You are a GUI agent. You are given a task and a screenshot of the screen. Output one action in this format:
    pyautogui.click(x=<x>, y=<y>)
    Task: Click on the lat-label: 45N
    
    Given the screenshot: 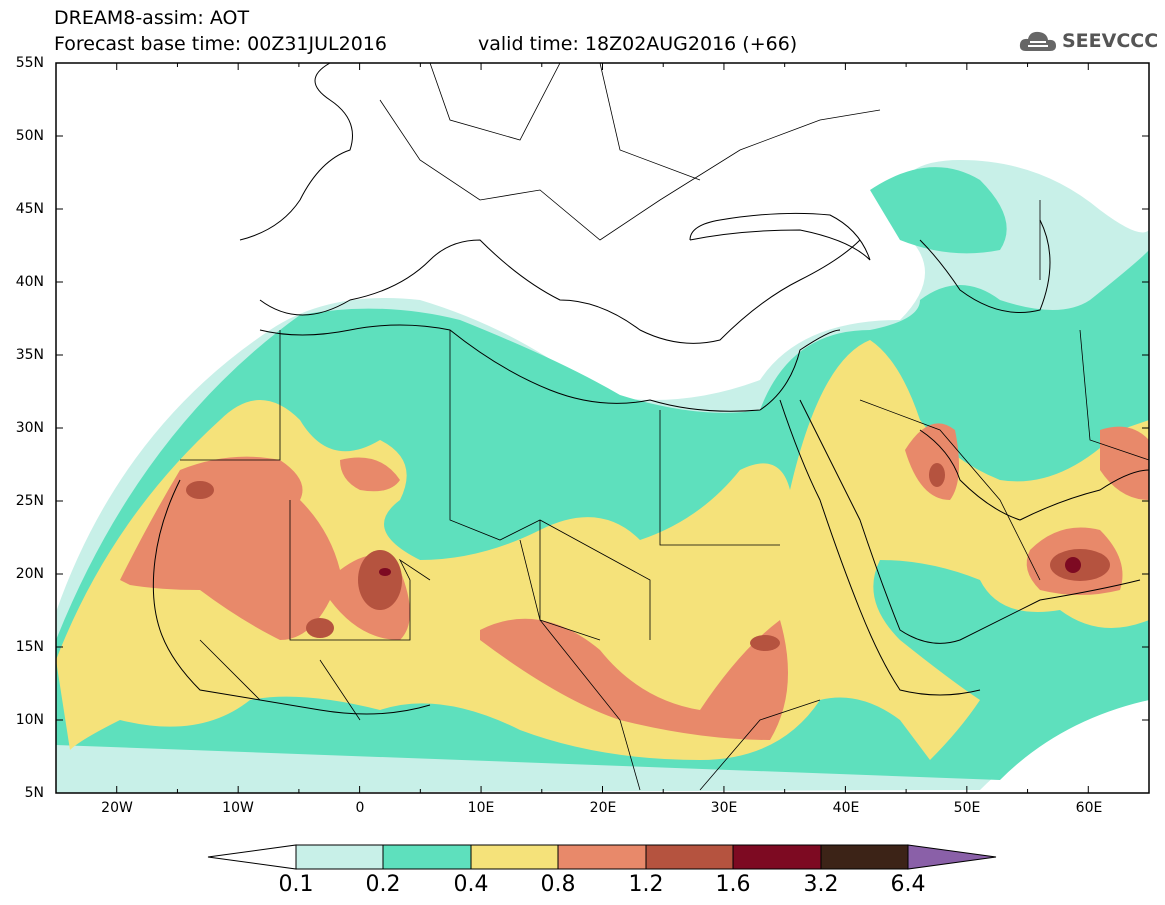 What is the action you would take?
    pyautogui.click(x=29, y=209)
    